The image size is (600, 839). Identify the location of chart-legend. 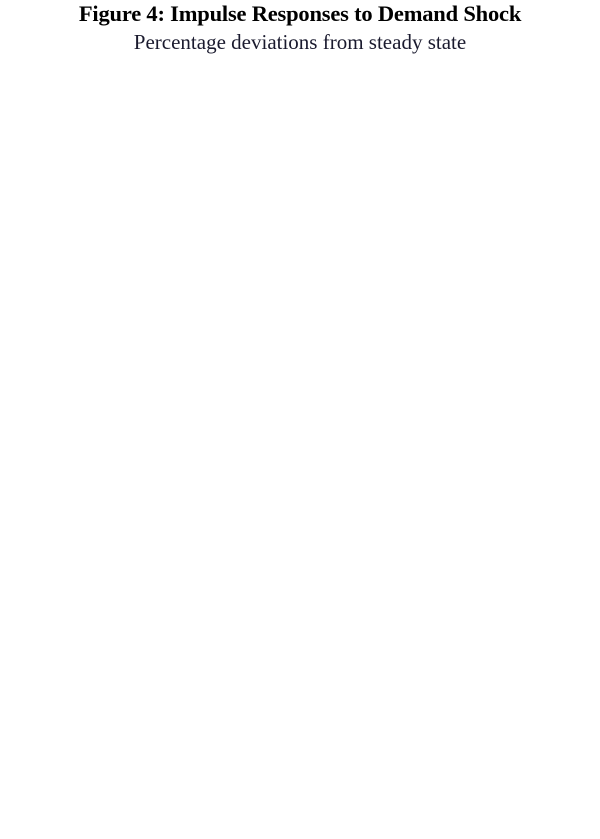
(300, 821).